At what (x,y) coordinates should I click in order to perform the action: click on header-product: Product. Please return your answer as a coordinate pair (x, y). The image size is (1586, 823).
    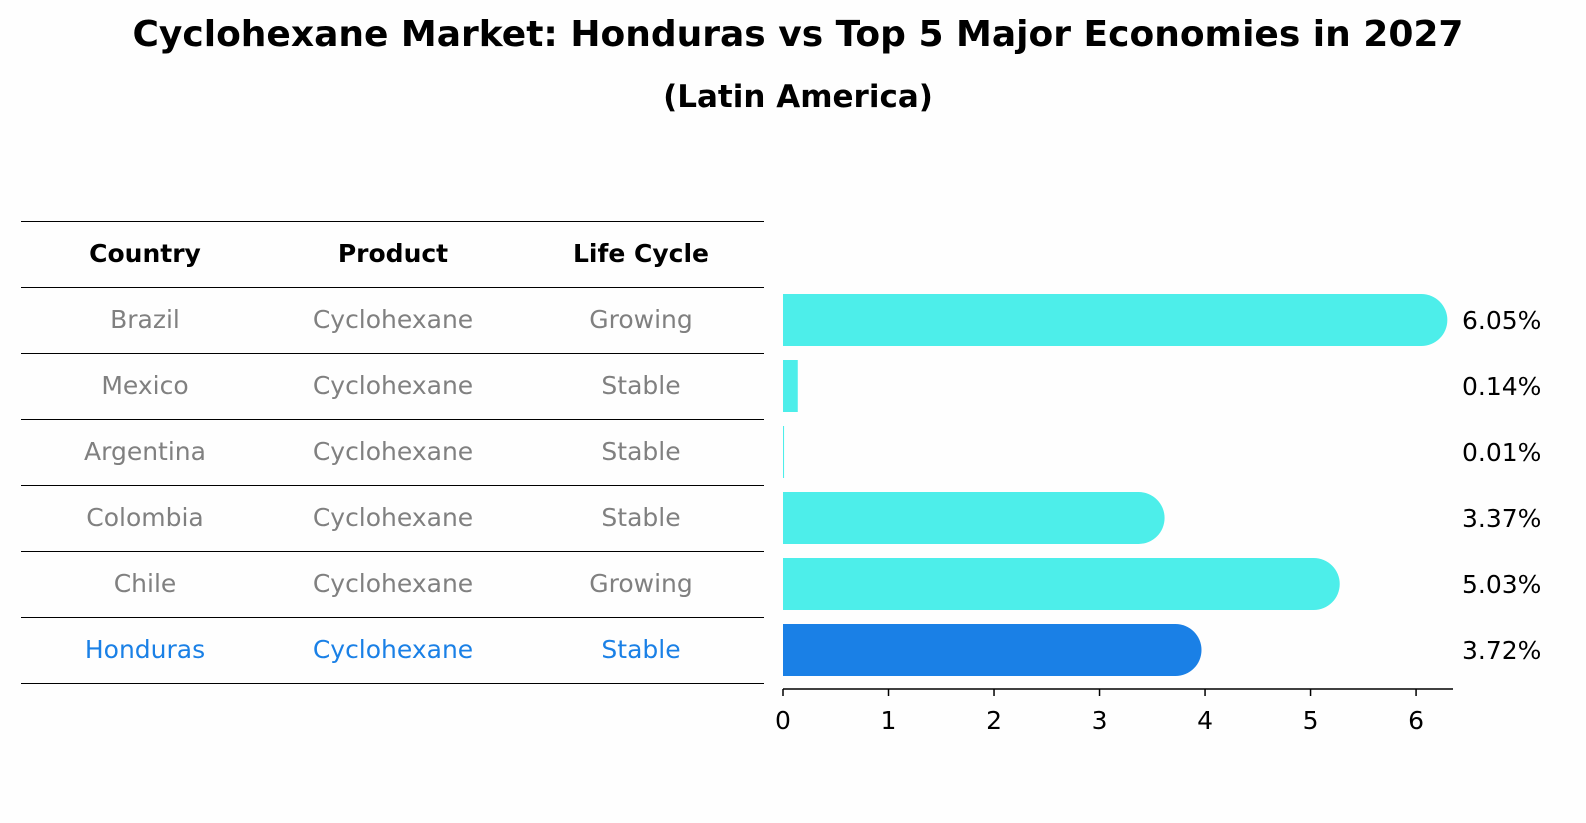
    Looking at the image, I should click on (393, 253).